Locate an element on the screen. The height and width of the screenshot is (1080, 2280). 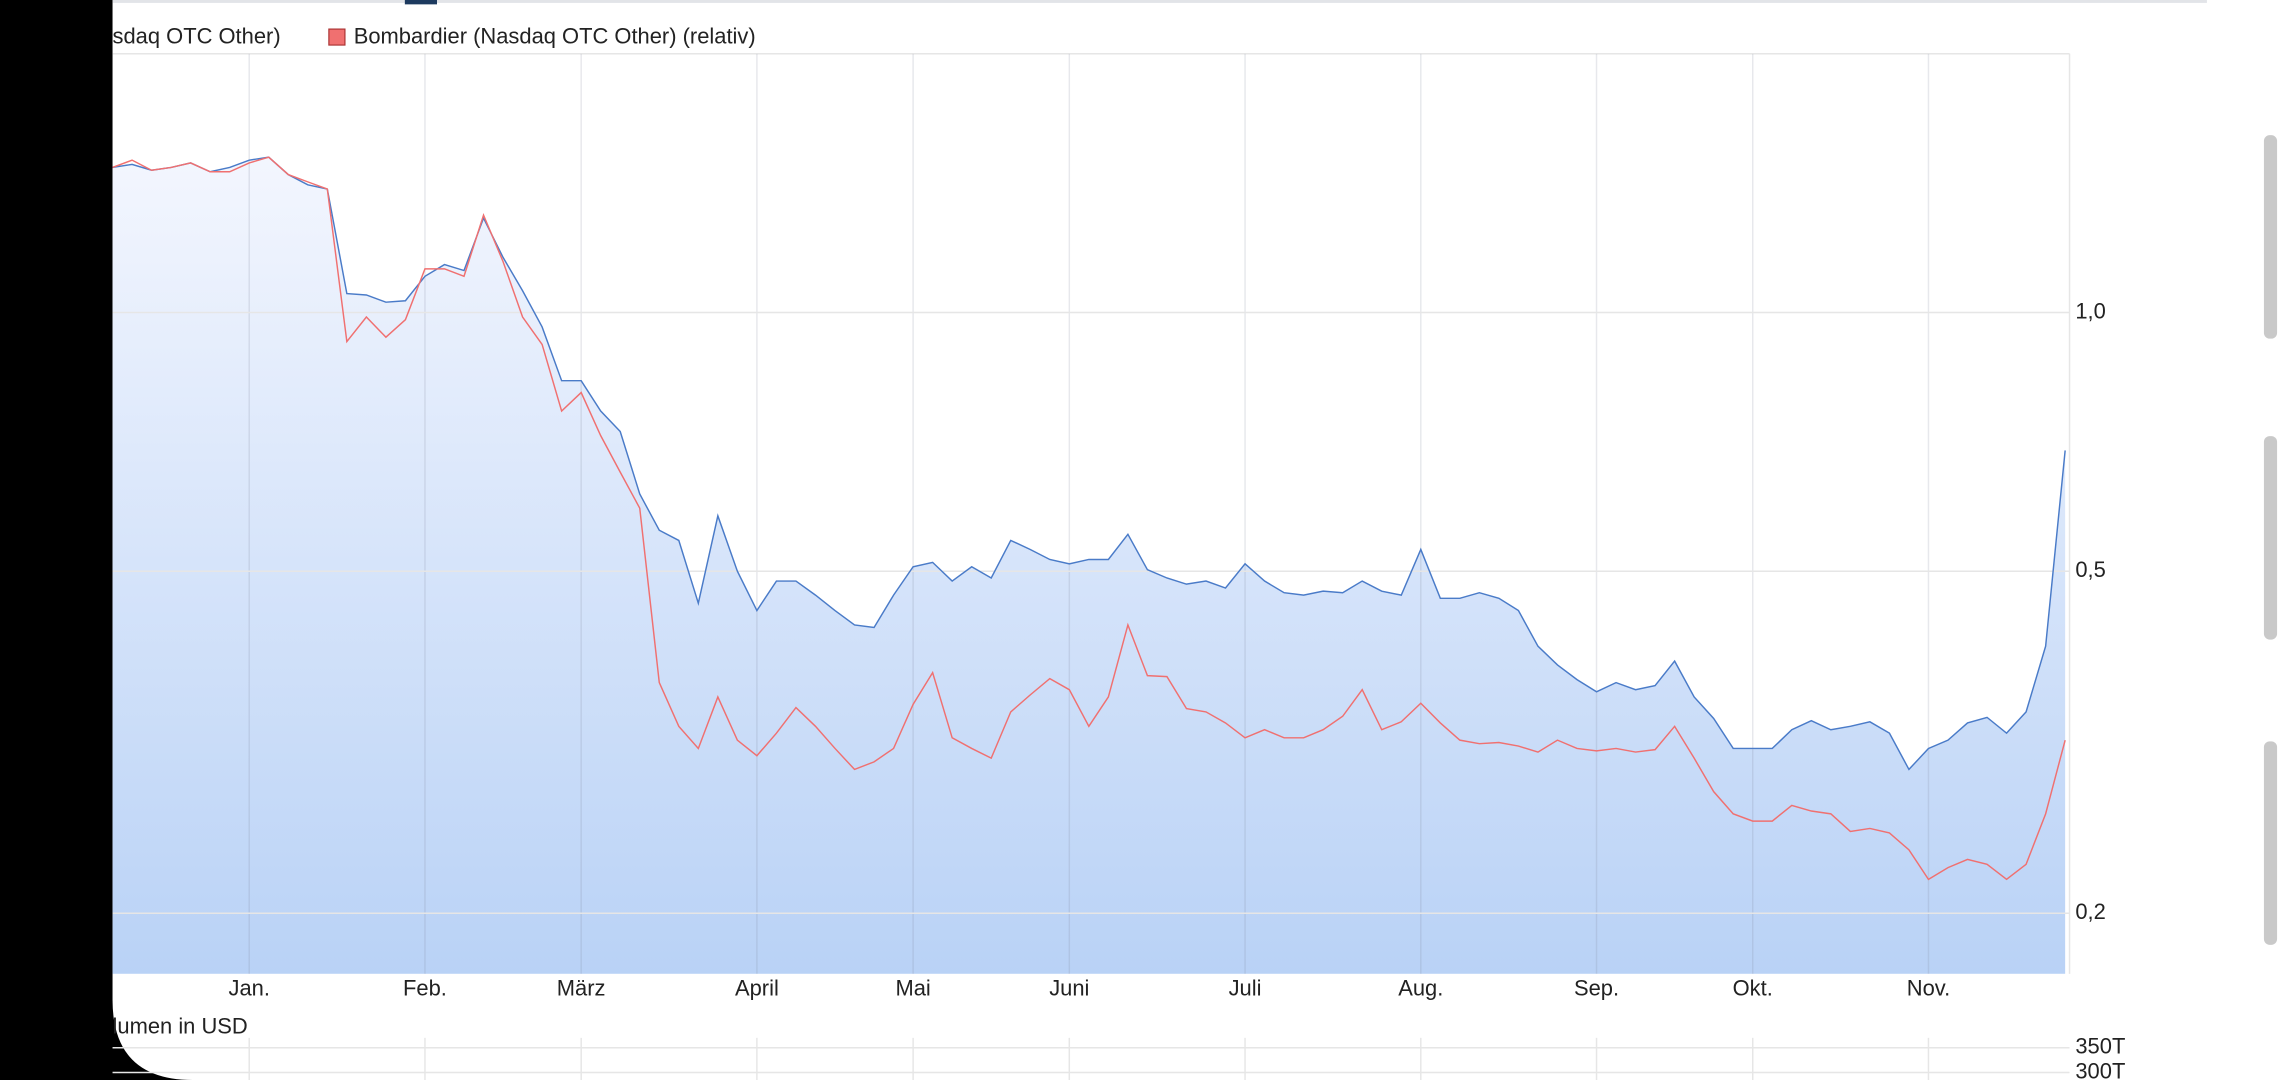
x-tick-label: Sep. is located at coordinates (1596, 988).